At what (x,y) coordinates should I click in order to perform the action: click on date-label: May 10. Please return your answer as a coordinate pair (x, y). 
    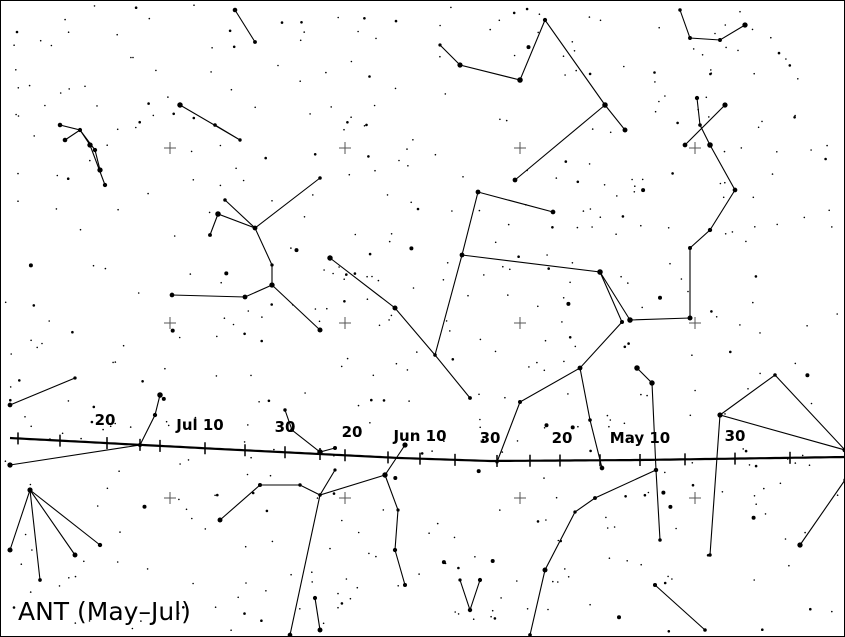
    Looking at the image, I should click on (640, 438).